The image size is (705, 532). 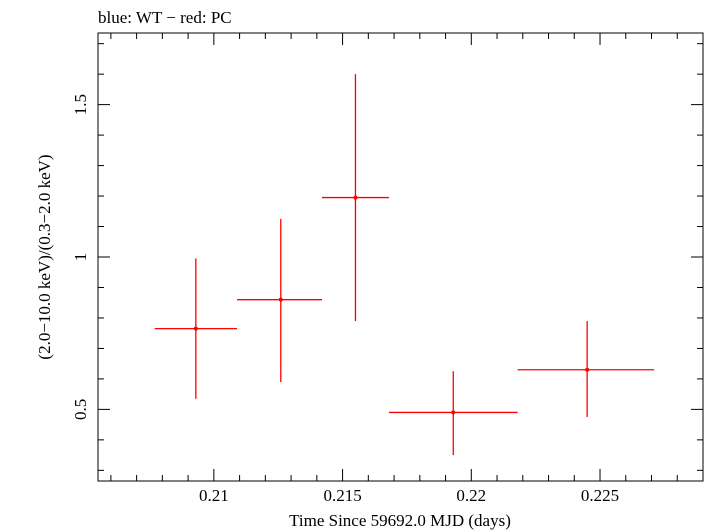 What do you see at coordinates (44, 256) in the screenshot?
I see `y-axis-label: (2.0−10.0 keV)/(0.3−2.0 keV)` at bounding box center [44, 256].